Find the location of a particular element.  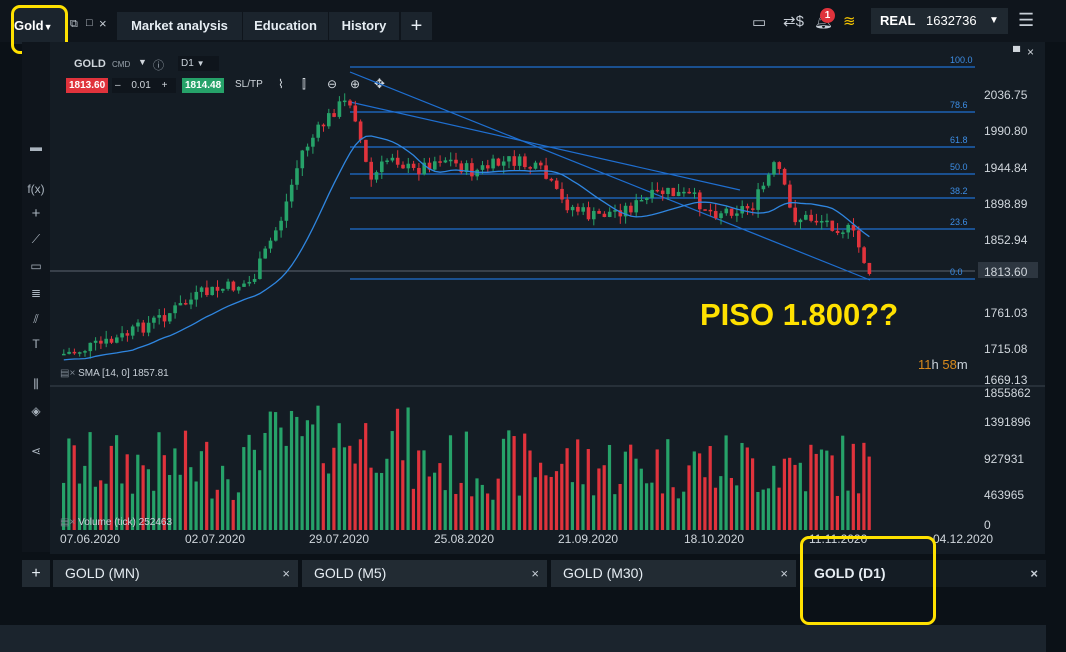

zoom-in-icon: ⊕ is located at coordinates (355, 84).